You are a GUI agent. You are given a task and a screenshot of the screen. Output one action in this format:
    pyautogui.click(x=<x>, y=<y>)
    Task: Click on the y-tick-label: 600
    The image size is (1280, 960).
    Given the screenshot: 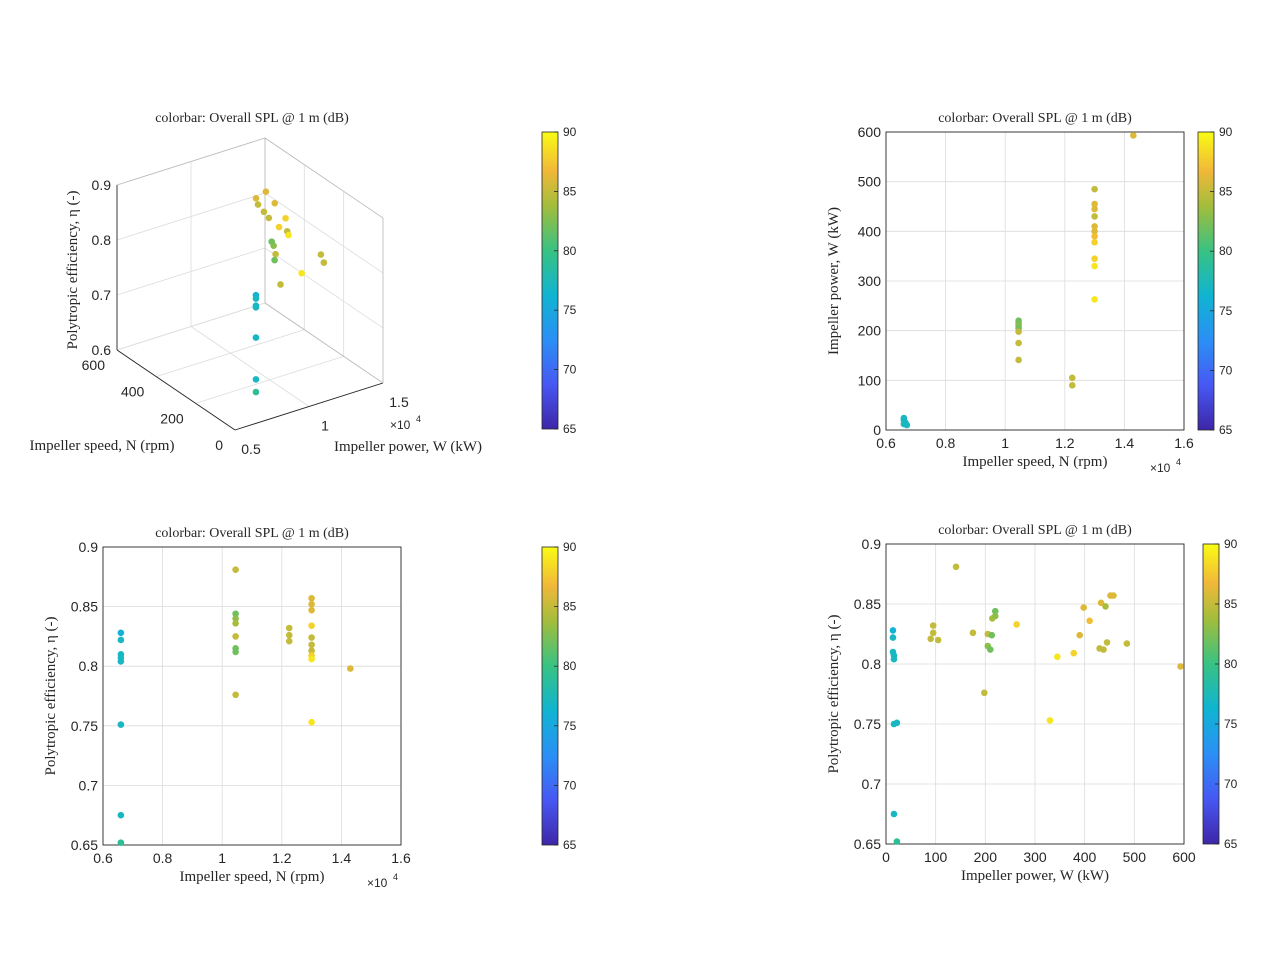 What is the action you would take?
    pyautogui.click(x=870, y=132)
    